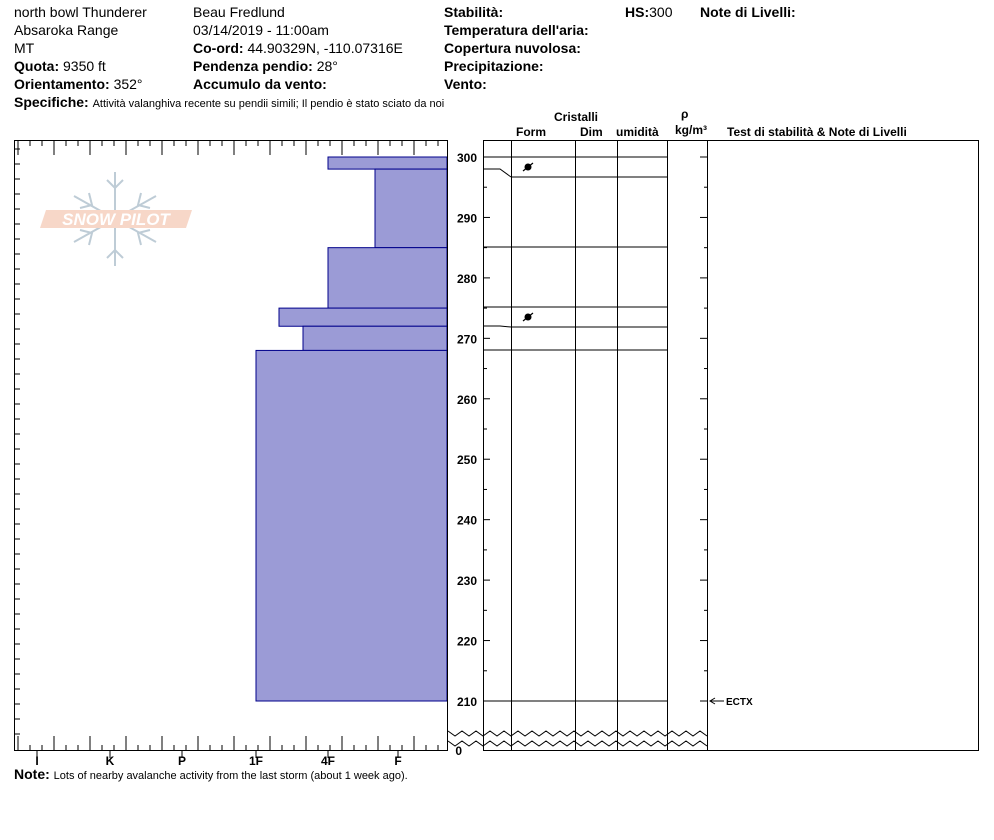 This screenshot has width=994, height=840. I want to click on specifics-label: Specifiche:, so click(51, 102).